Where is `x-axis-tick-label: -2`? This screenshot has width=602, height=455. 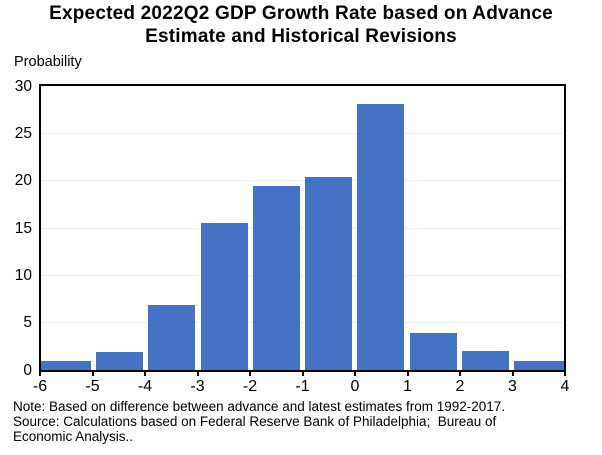 x-axis-tick-label: -2 is located at coordinates (250, 386).